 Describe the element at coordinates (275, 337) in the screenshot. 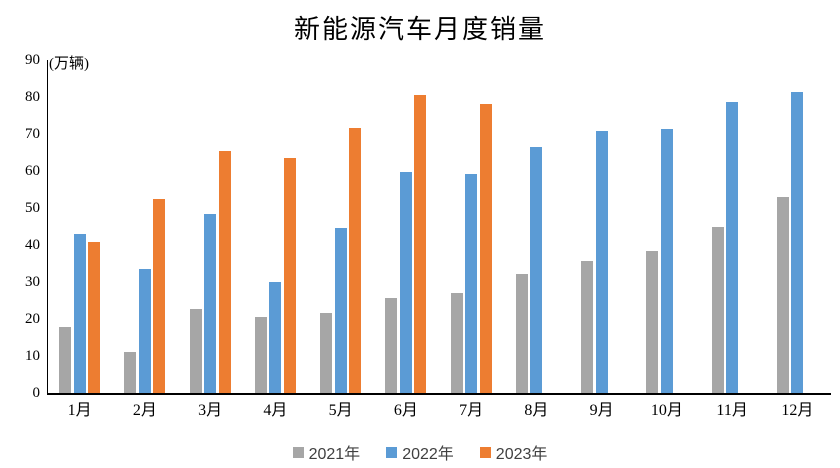

I see `bar-2022年-4月` at that location.